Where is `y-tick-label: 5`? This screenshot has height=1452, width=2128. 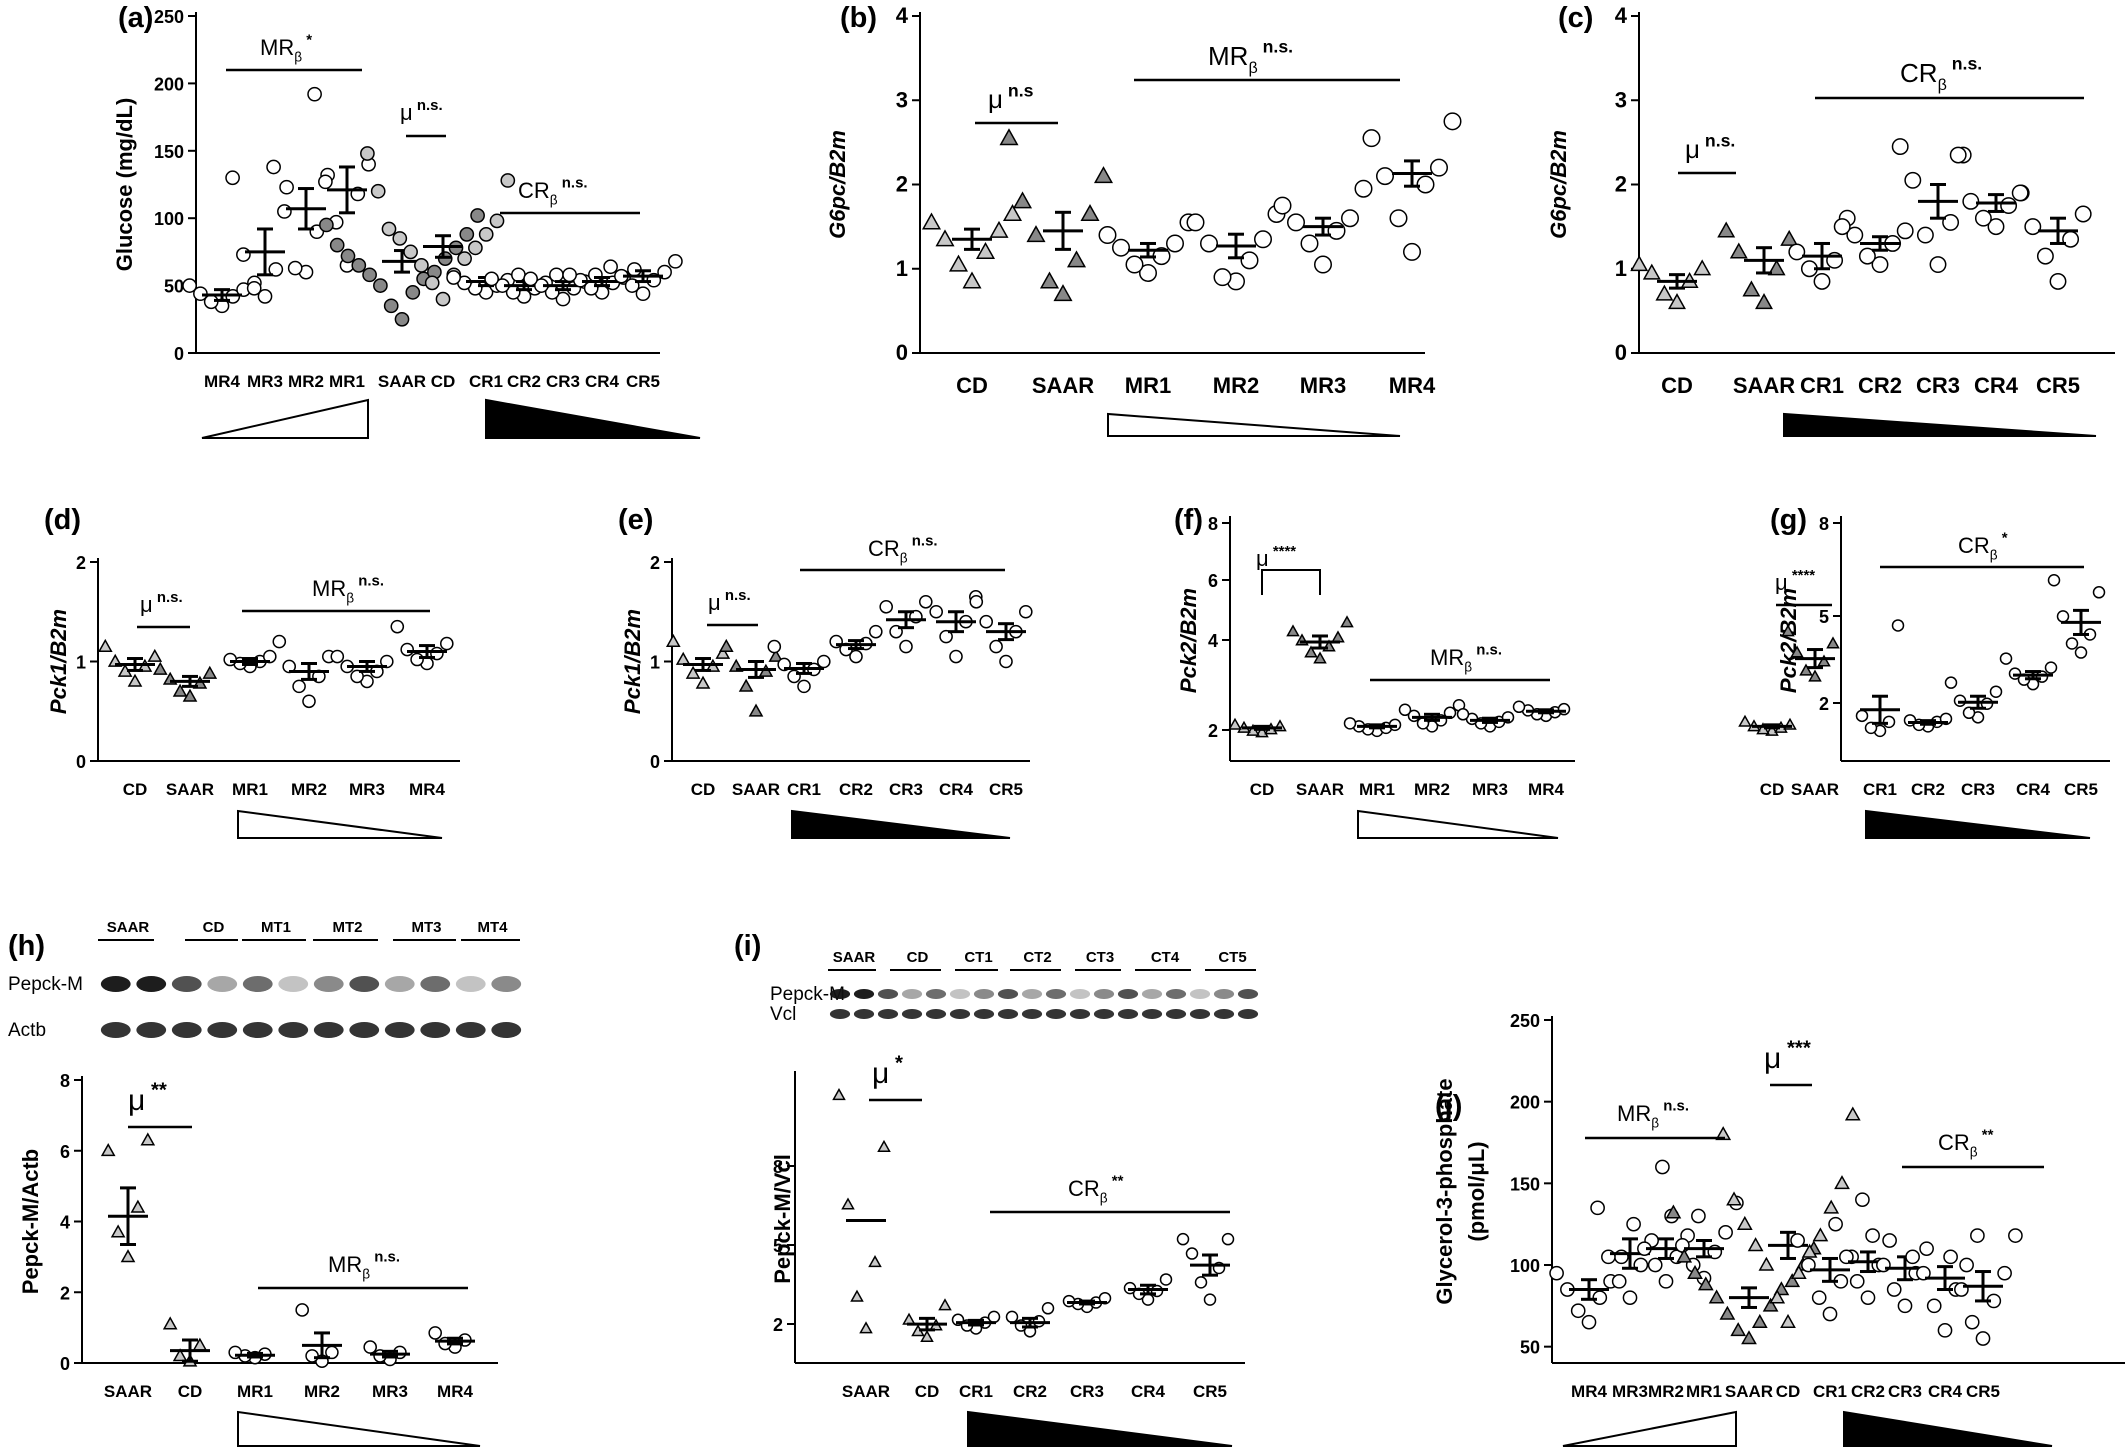 y-tick-label: 5 is located at coordinates (778, 1246).